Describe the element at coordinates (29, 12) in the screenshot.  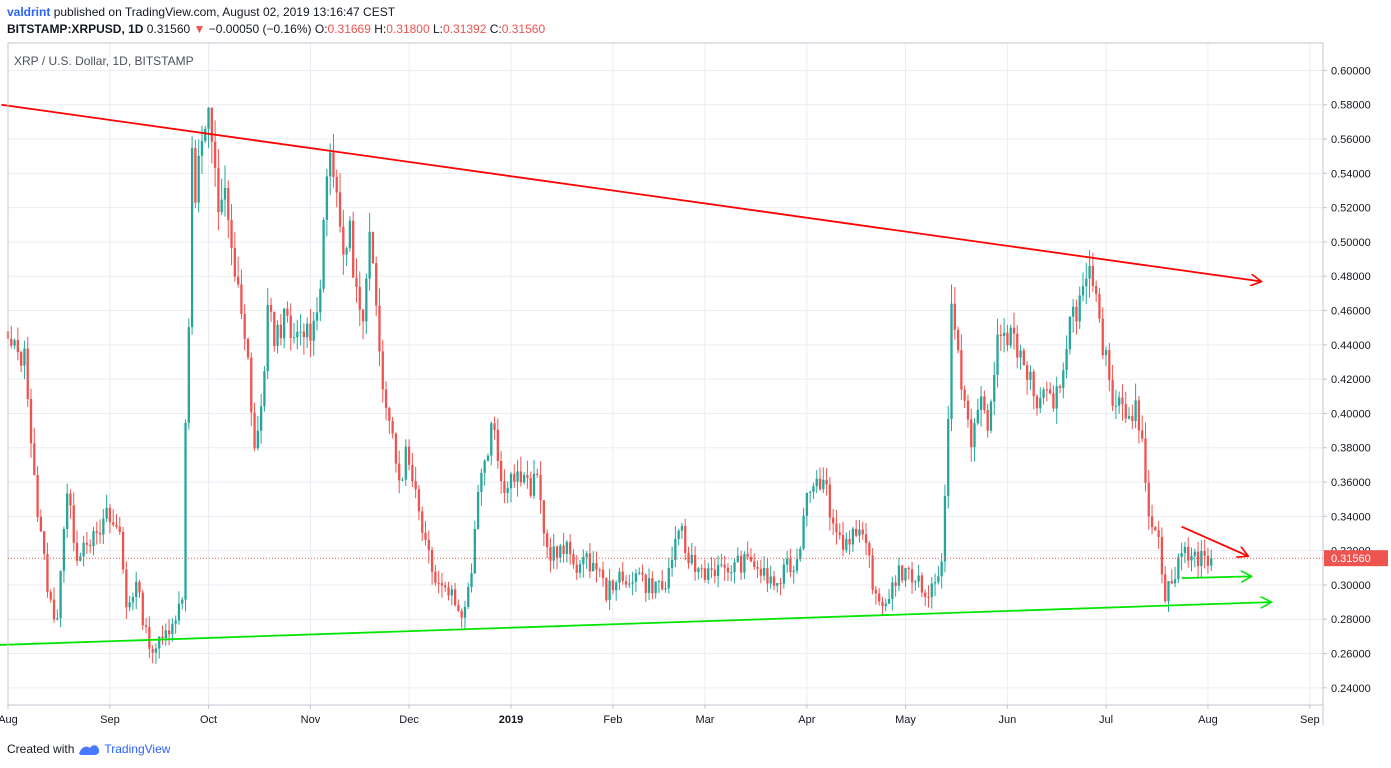
I see `author-name: valdrint` at that location.